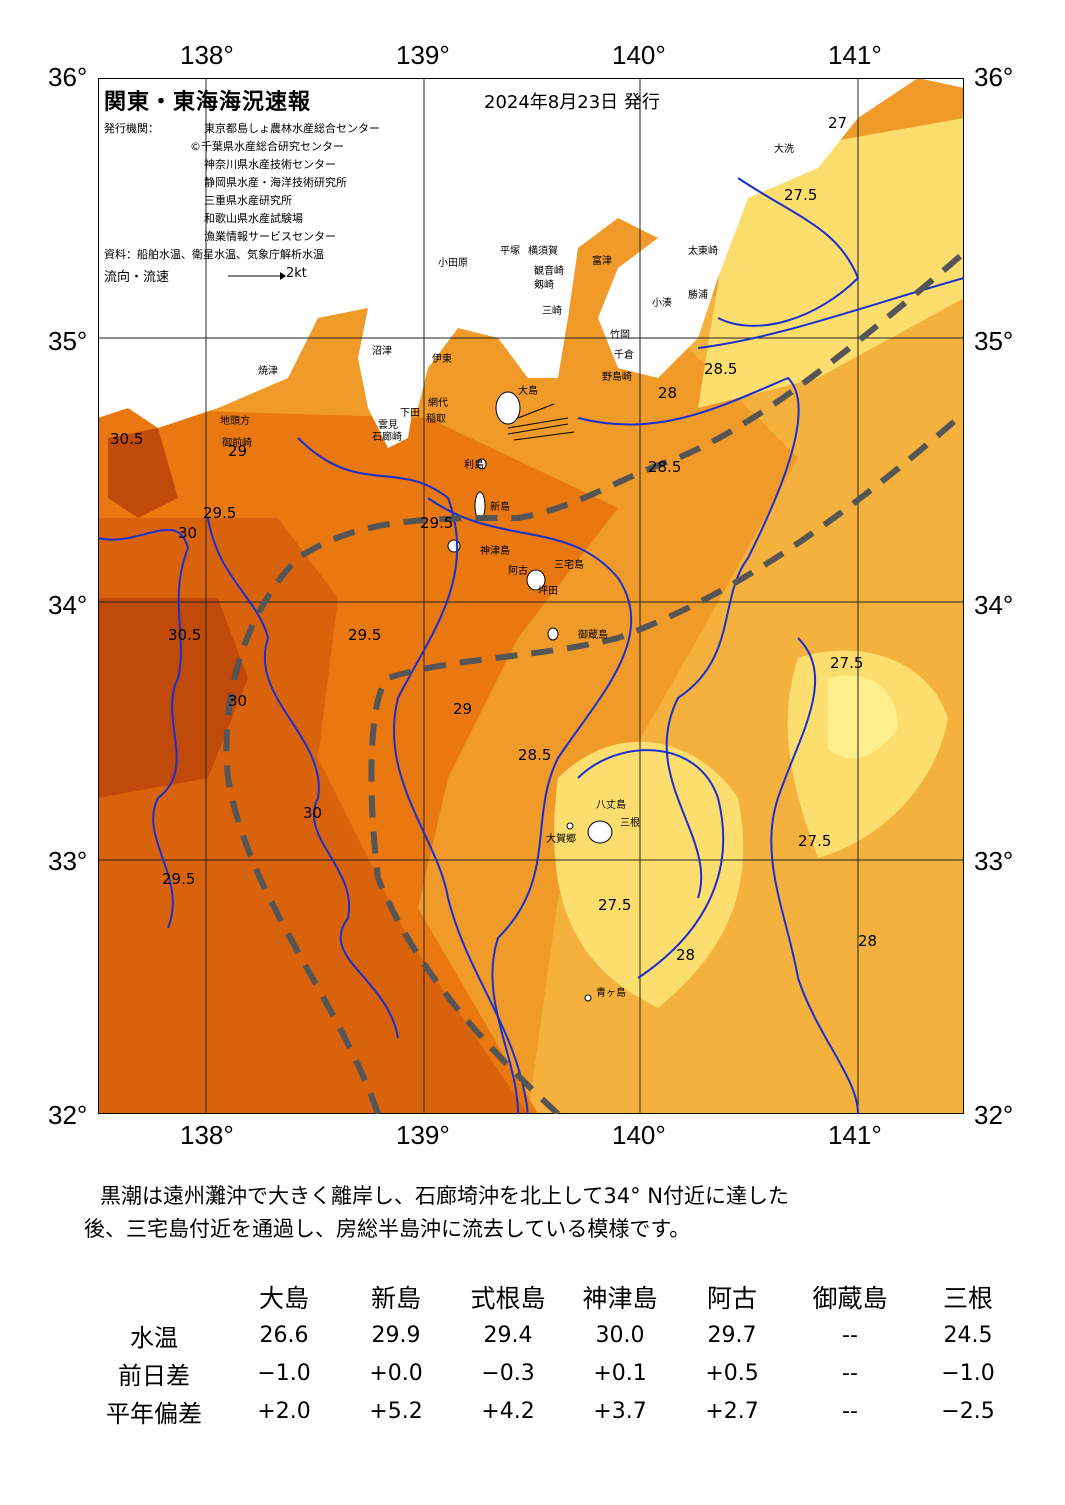 The height and width of the screenshot is (1505, 1065). What do you see at coordinates (508, 1411) in the screenshot?
I see `table-cell: +4.2` at bounding box center [508, 1411].